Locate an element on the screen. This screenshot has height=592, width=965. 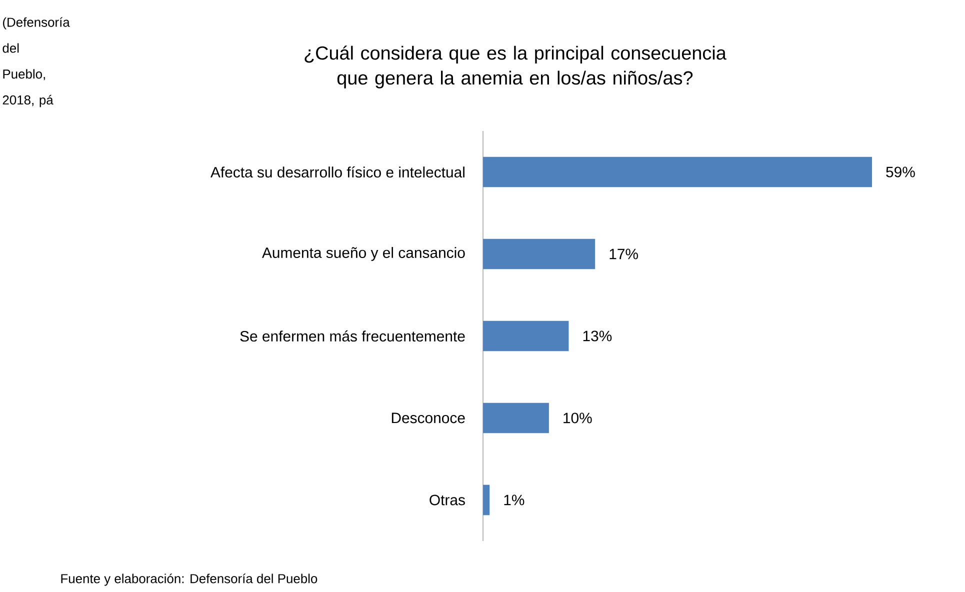
text: (Defensoría del Pueblo, 2018, pá is located at coordinates (36, 62).